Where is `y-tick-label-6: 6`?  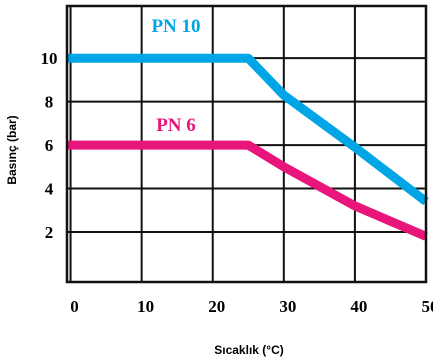
y-tick-label-6: 6 is located at coordinates (49, 145).